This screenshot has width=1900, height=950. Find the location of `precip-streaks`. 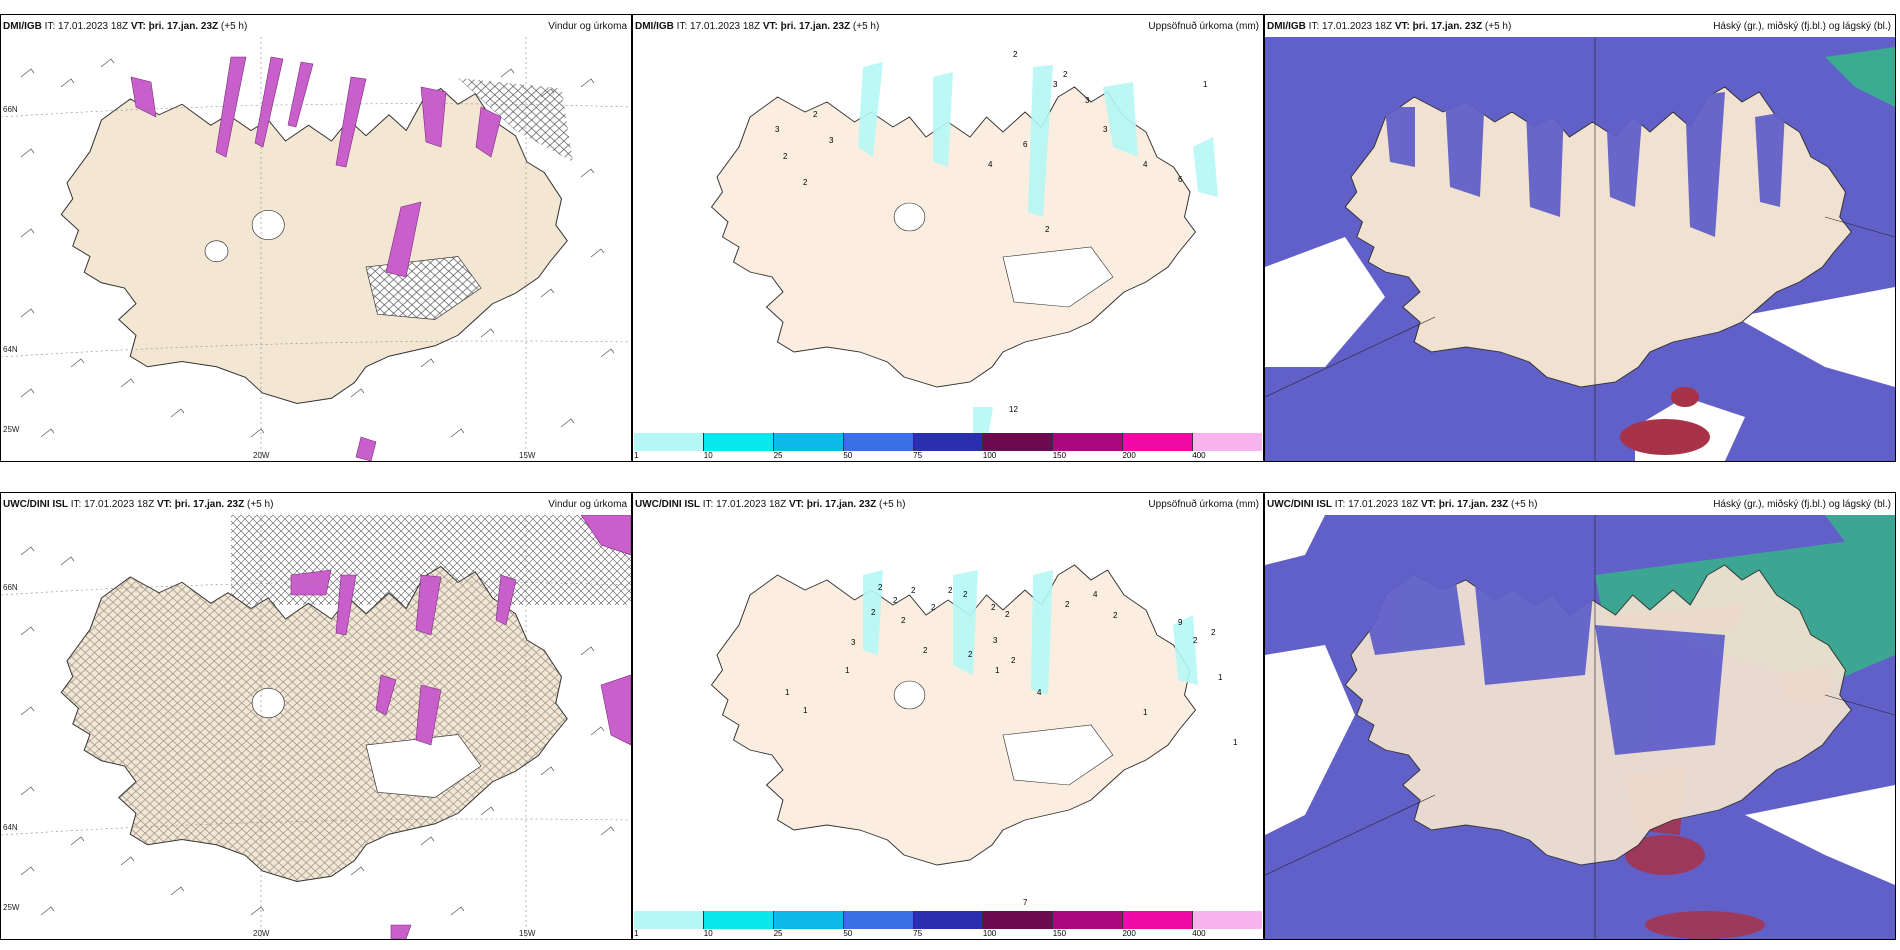

precip-streaks is located at coordinates (316, 258).